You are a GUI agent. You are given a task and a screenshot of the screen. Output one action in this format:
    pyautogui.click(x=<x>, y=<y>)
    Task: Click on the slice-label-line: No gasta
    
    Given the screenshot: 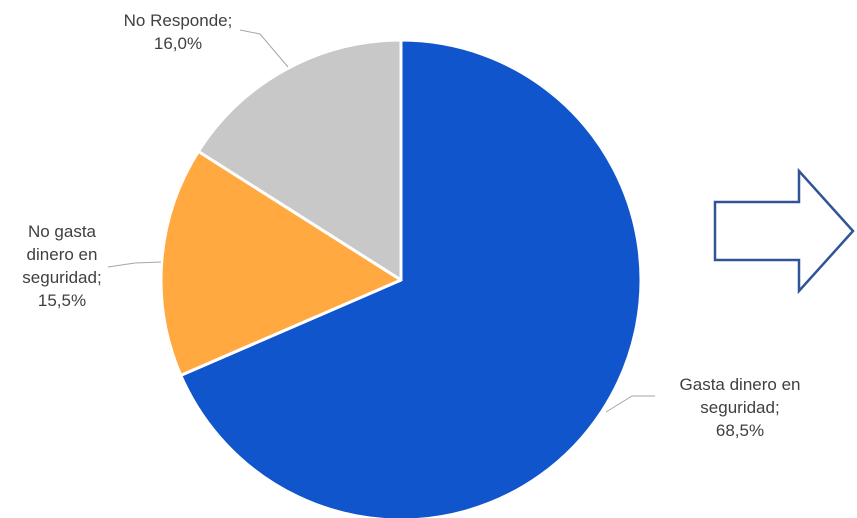 What is the action you would take?
    pyautogui.click(x=62, y=231)
    